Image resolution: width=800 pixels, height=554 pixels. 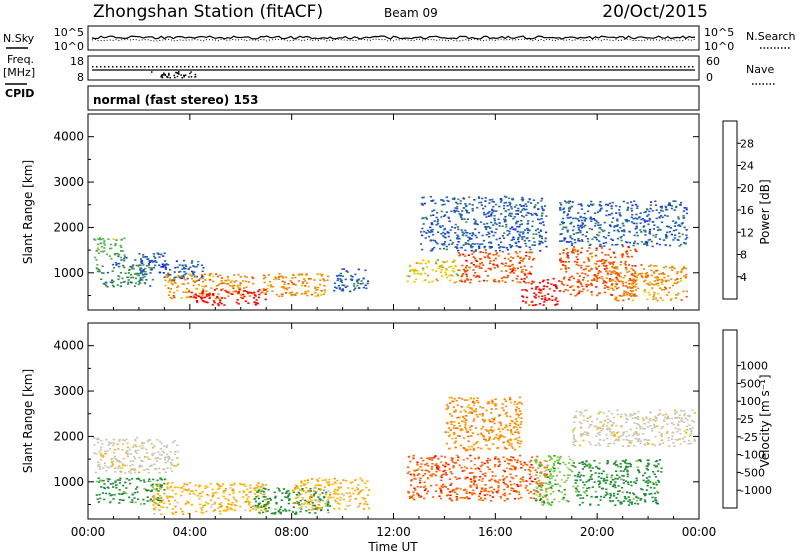 What do you see at coordinates (624, 224) in the screenshot?
I see `power-patch` at bounding box center [624, 224].